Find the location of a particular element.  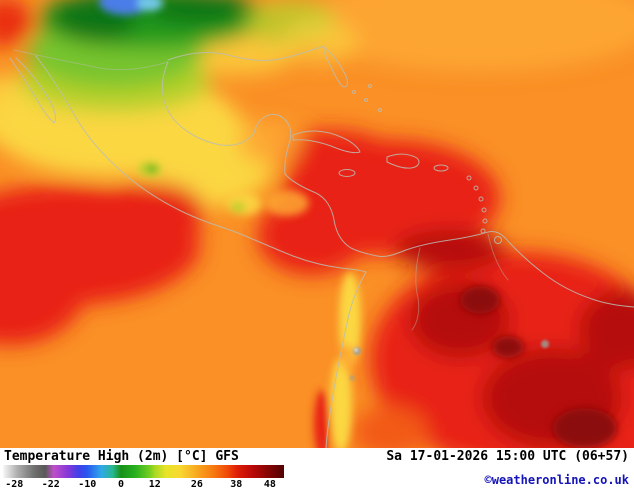

temp-zone-guatemala-yellow is located at coordinates (244, 204).